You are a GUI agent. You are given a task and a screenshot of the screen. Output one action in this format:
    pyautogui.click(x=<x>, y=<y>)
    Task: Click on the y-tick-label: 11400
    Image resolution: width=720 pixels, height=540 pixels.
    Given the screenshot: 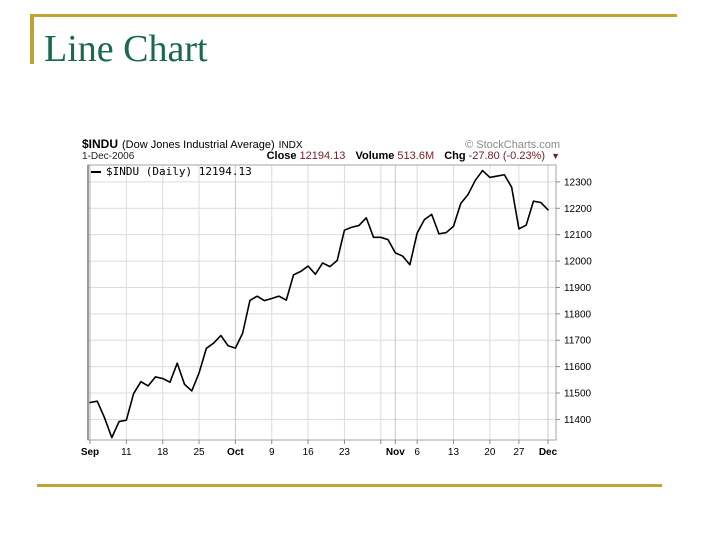 What is the action you would take?
    pyautogui.click(x=578, y=420)
    